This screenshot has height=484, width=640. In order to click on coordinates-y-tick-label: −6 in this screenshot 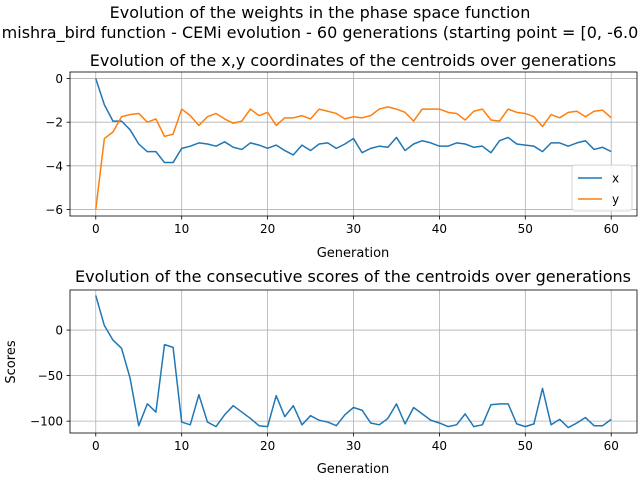, I will do `click(54, 210)`.